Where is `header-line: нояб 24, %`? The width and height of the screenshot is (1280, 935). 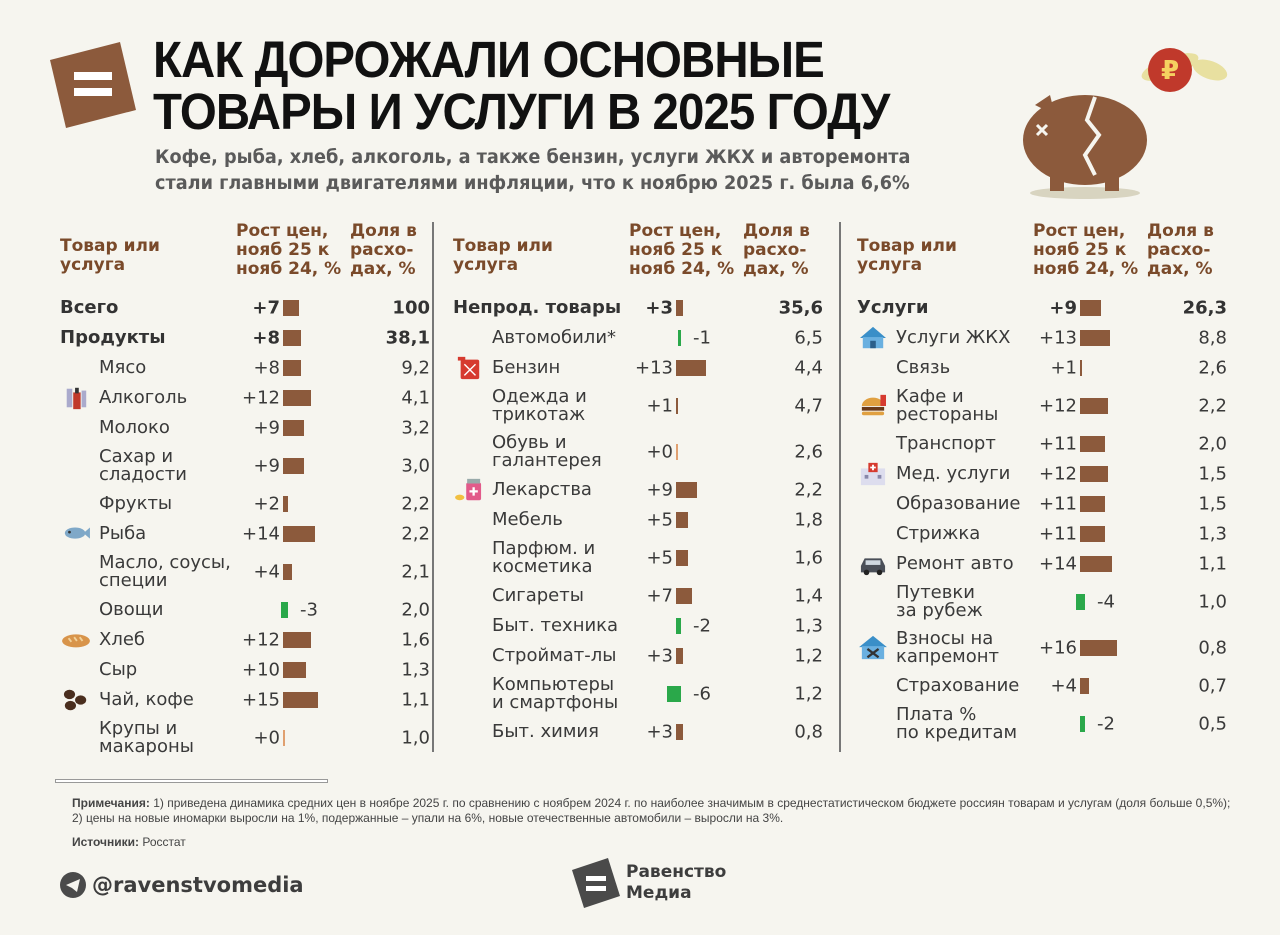 header-line: нояб 24, % is located at coordinates (289, 269).